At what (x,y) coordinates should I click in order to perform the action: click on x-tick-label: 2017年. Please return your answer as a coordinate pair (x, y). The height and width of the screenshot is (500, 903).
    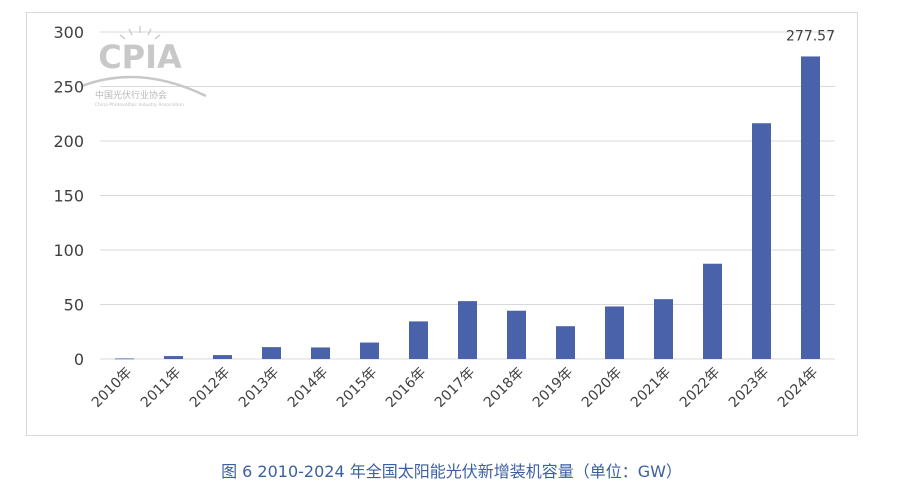
    Looking at the image, I should click on (455, 388).